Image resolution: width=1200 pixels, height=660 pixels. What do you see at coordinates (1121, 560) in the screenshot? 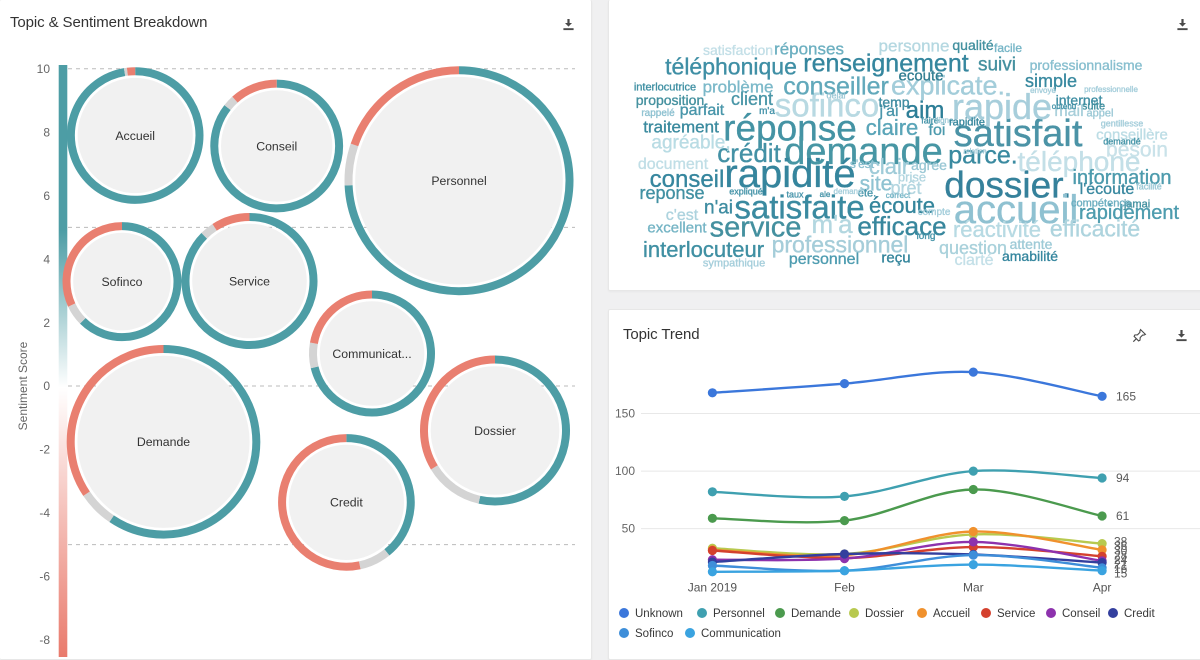
I see `svg-text: 24` at bounding box center [1121, 560].